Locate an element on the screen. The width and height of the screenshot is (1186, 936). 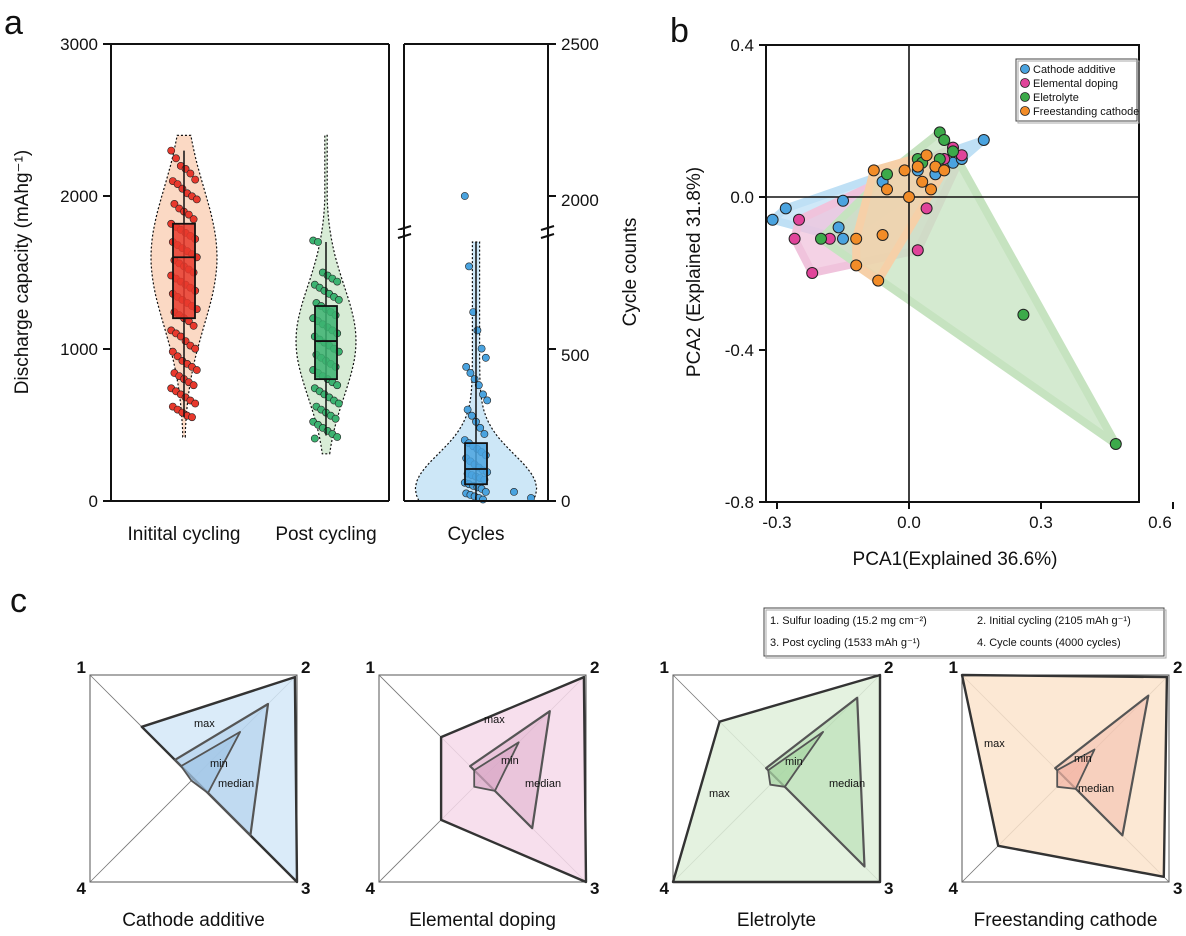
x-category-label: Initital cycling is located at coordinates (184, 534).